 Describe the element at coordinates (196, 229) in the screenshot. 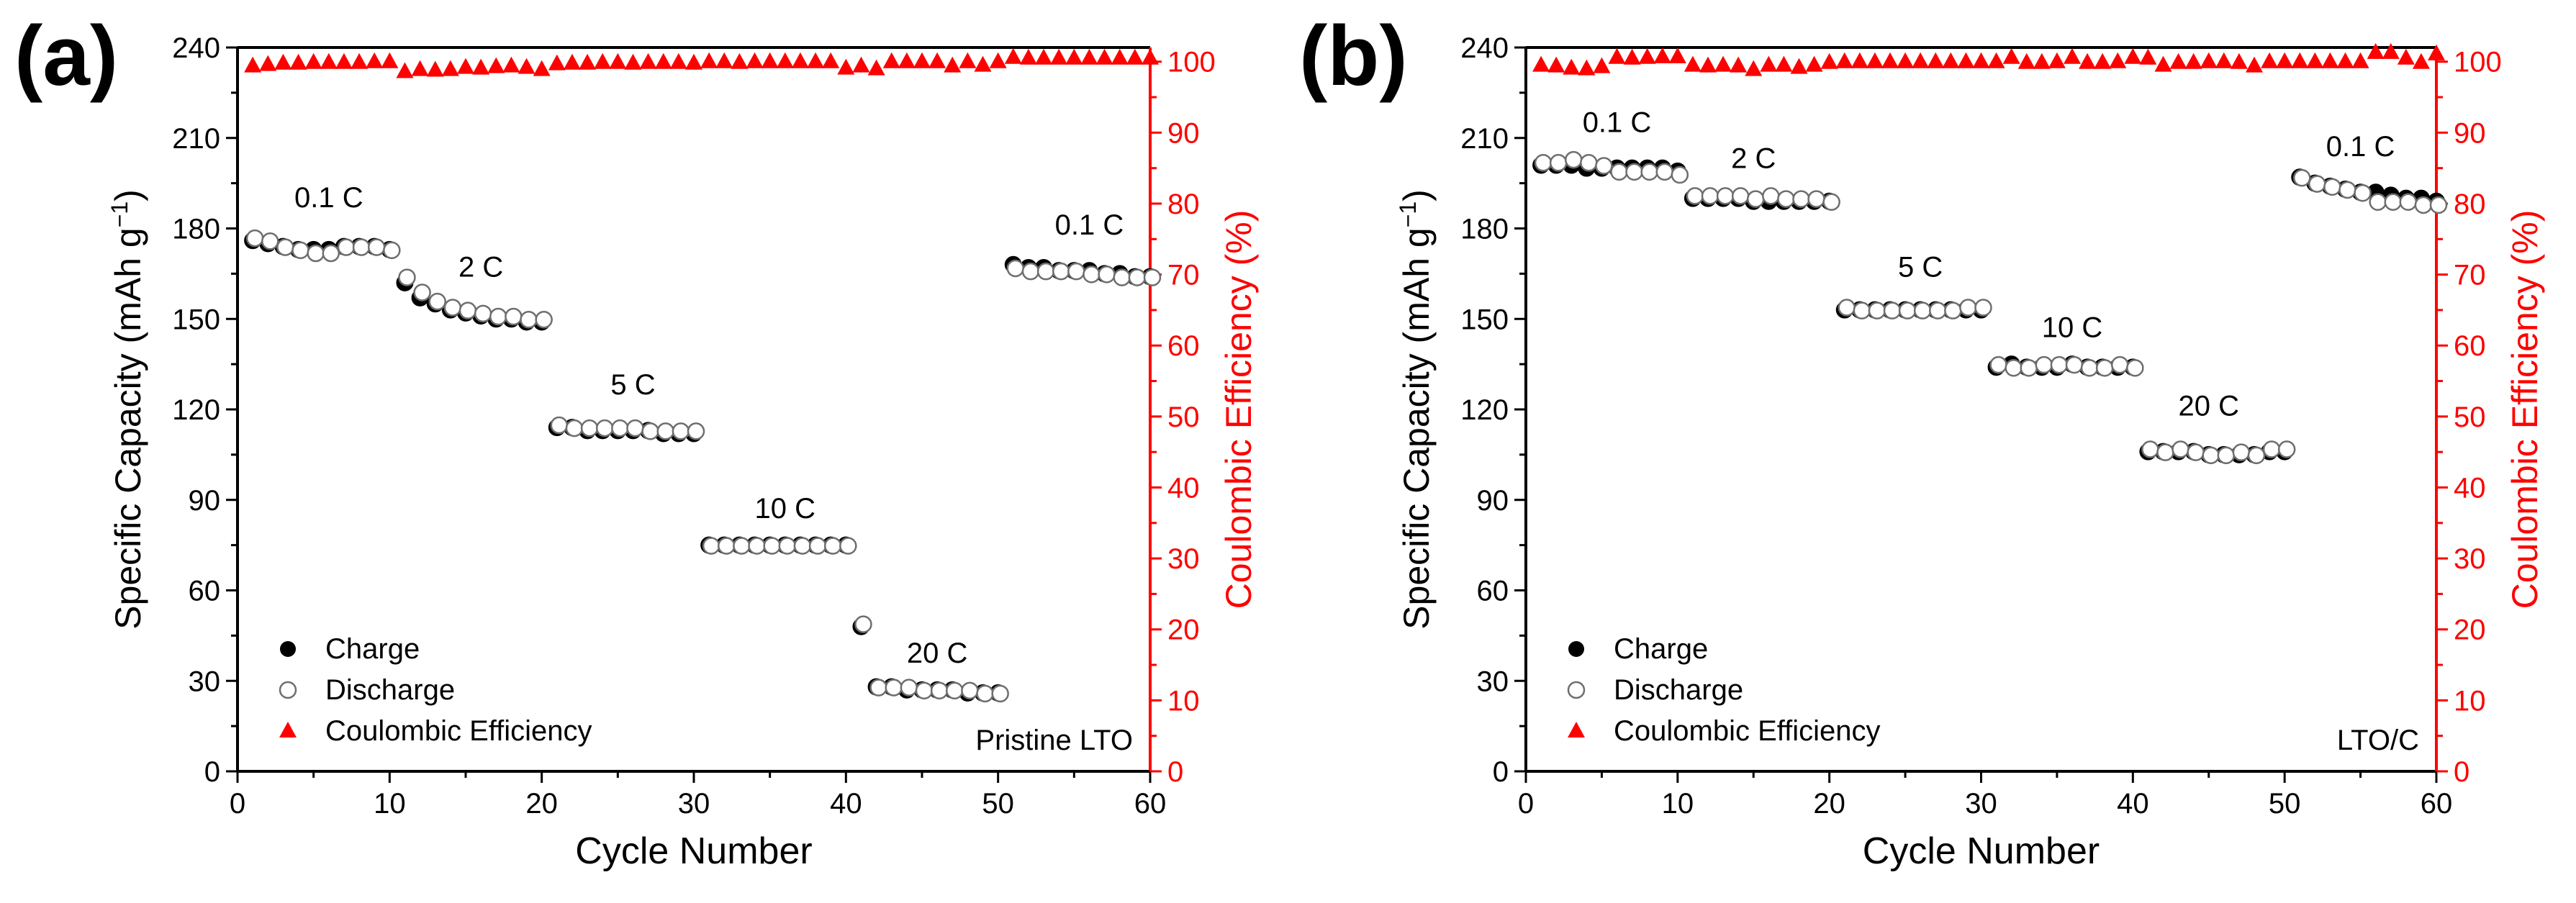

I see `y-tick-label: 180` at that location.